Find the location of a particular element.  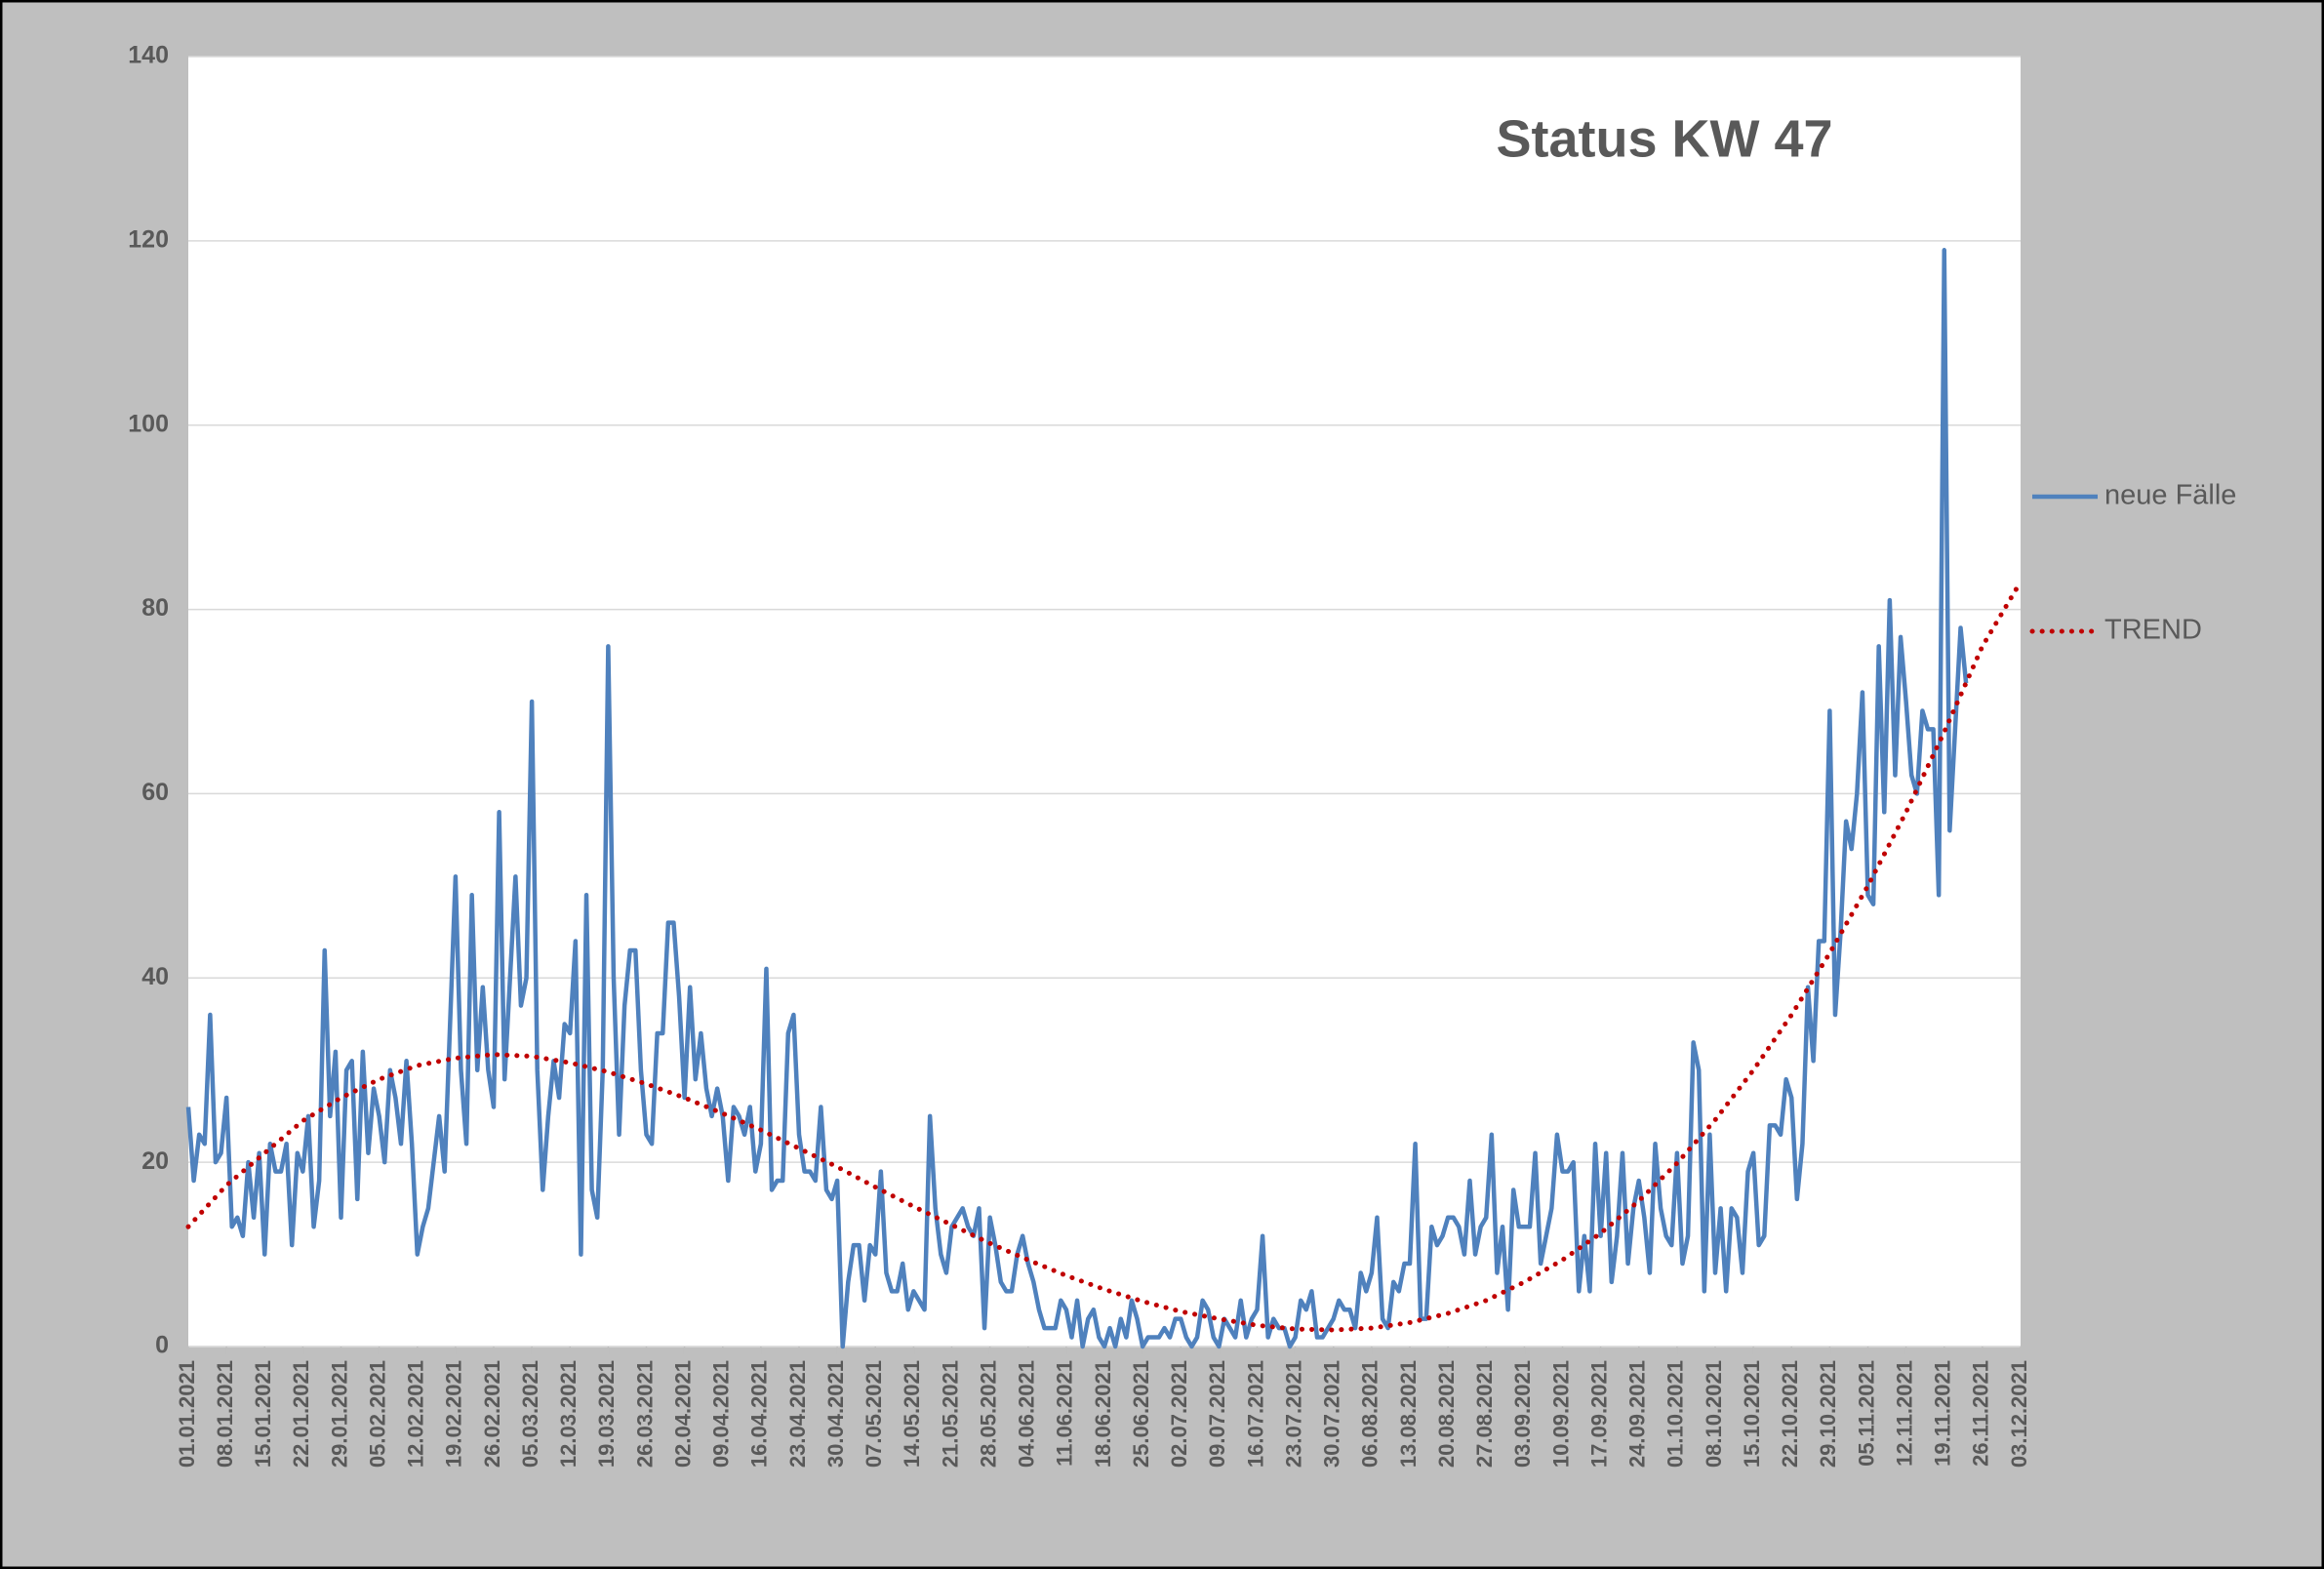

x-tick-label: 02.04.2021 is located at coordinates (682, 1414).